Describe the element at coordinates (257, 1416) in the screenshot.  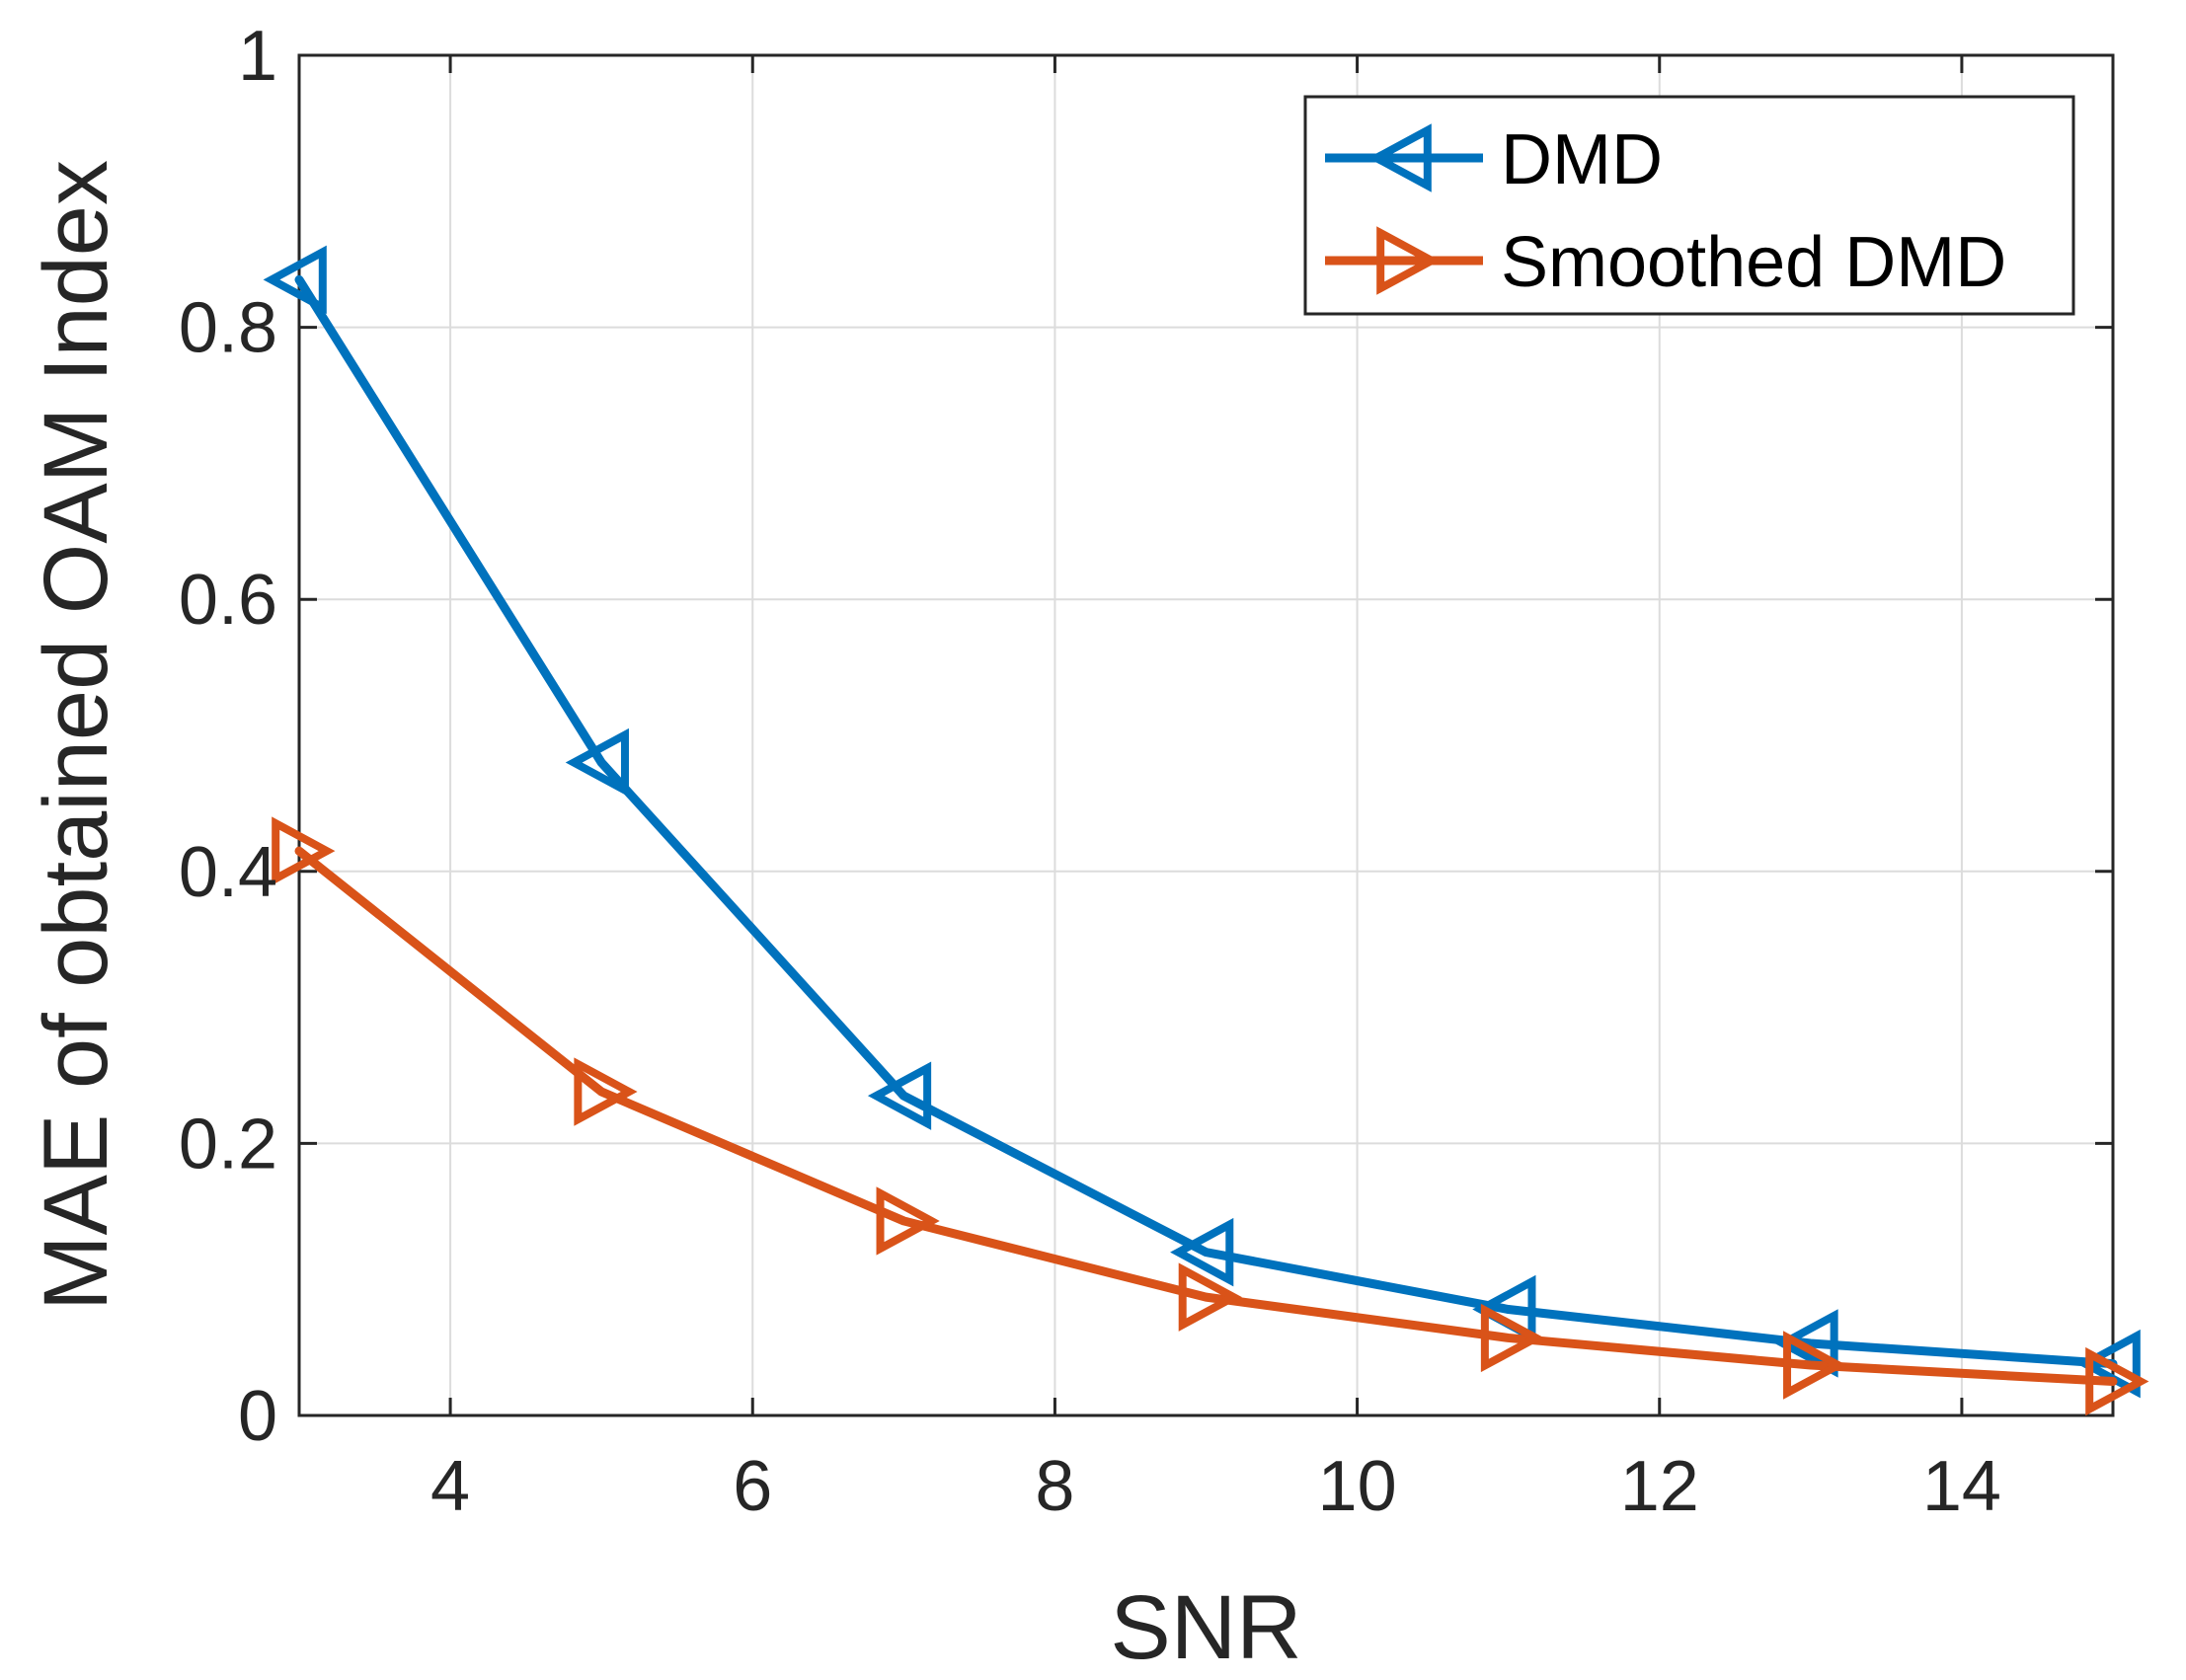
I see `y-tick-label: 0` at that location.